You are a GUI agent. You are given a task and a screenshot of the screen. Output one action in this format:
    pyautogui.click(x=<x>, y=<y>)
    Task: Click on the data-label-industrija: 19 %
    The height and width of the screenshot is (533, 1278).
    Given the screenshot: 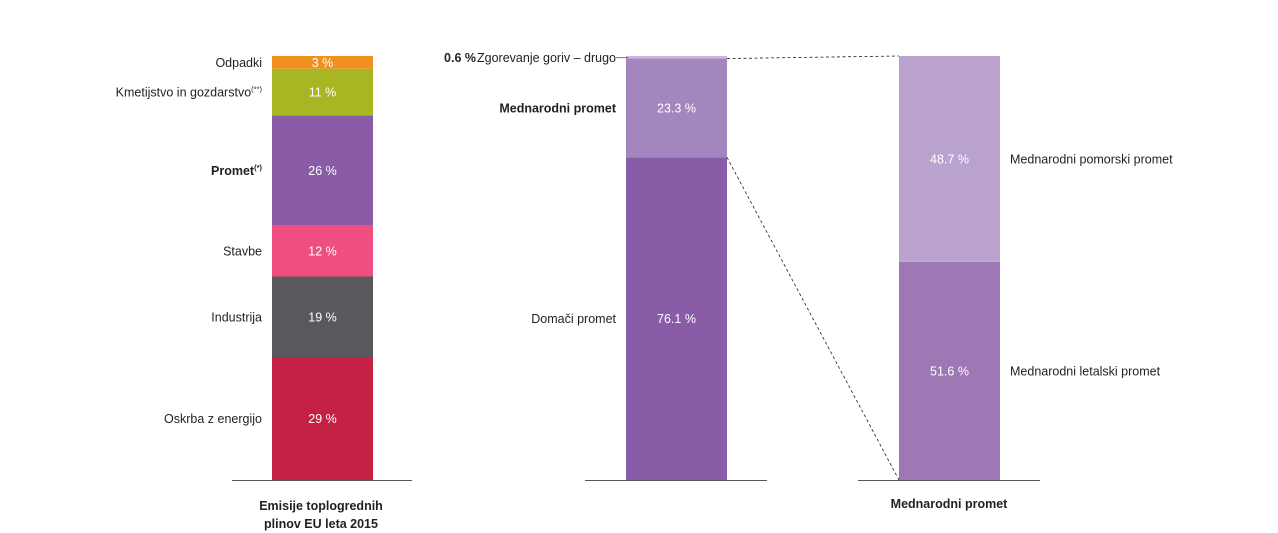 What is the action you would take?
    pyautogui.click(x=322, y=317)
    